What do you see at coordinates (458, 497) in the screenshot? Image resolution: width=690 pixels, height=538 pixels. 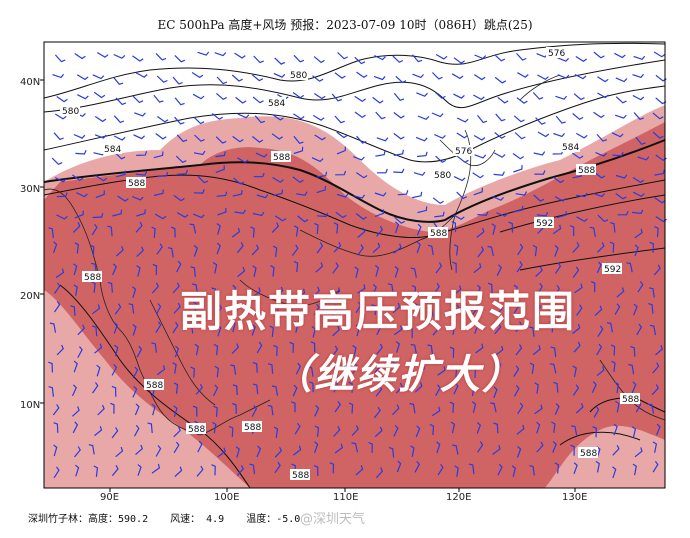 I see `lon-label-120e: 120E` at bounding box center [458, 497].